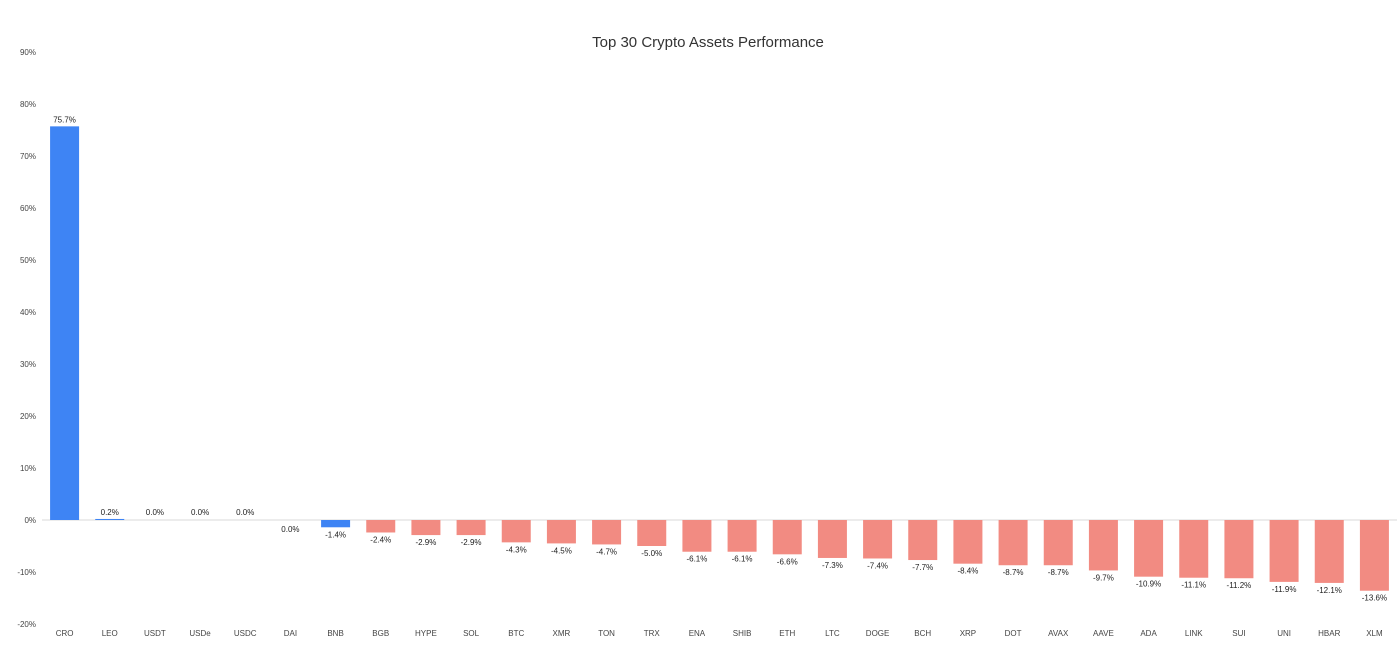 The width and height of the screenshot is (1400, 663). I want to click on data-label: -6.1%, so click(742, 559).